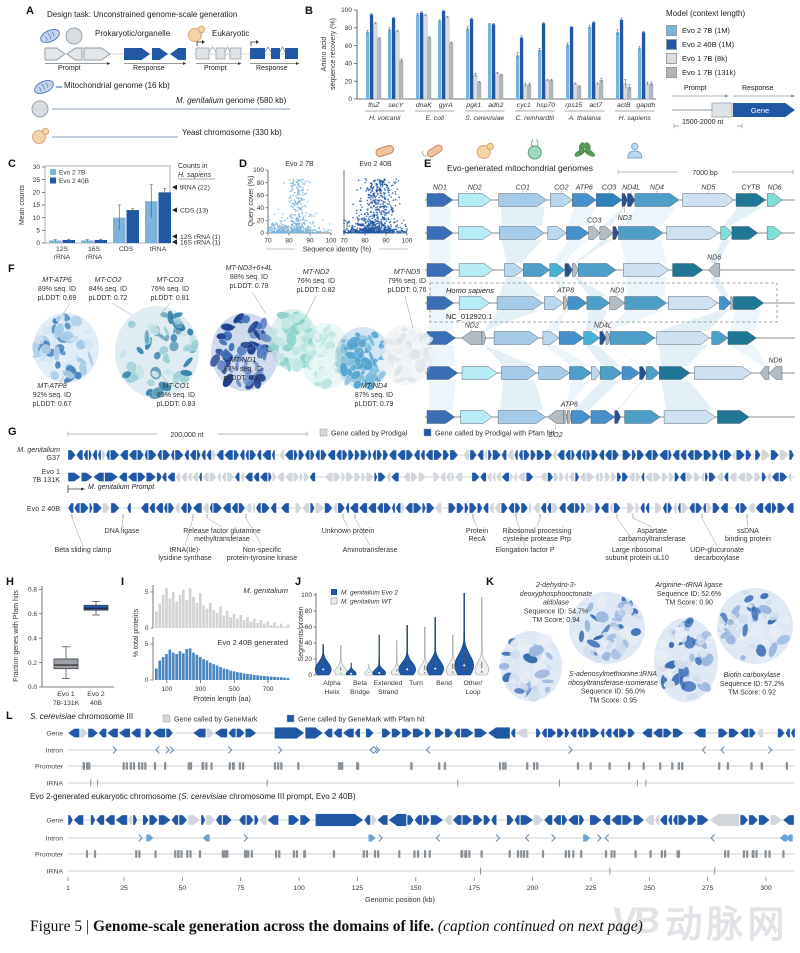  I want to click on f-protein-name: MT-CO2, so click(108, 279).